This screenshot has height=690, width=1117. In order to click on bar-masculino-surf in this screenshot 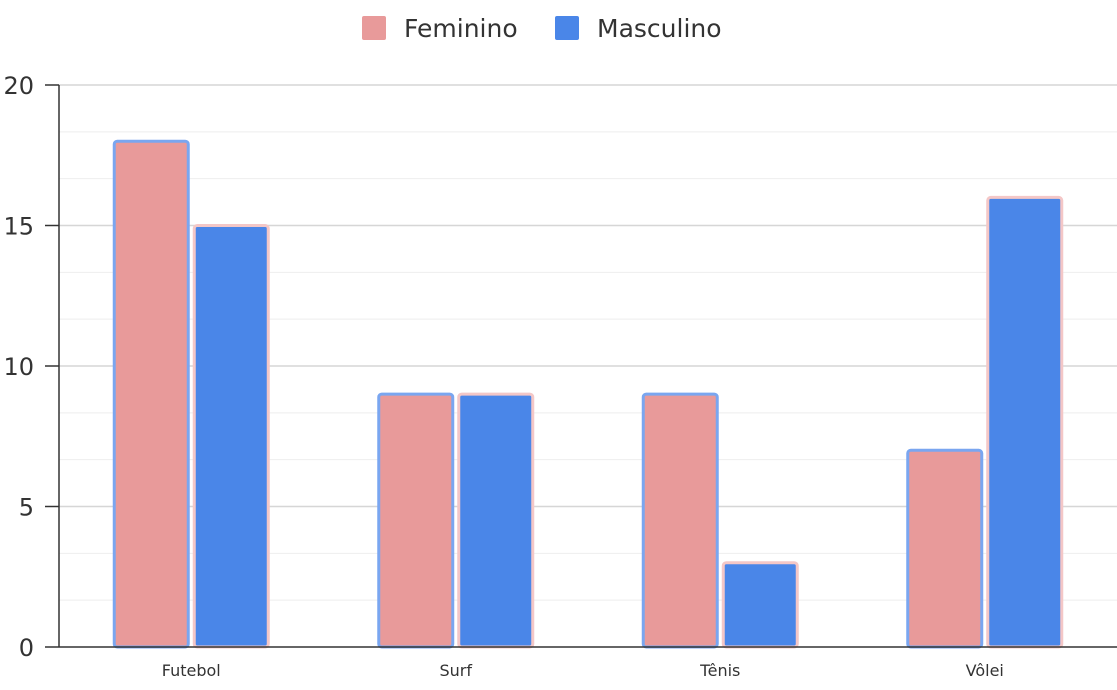, I will do `click(496, 520)`.